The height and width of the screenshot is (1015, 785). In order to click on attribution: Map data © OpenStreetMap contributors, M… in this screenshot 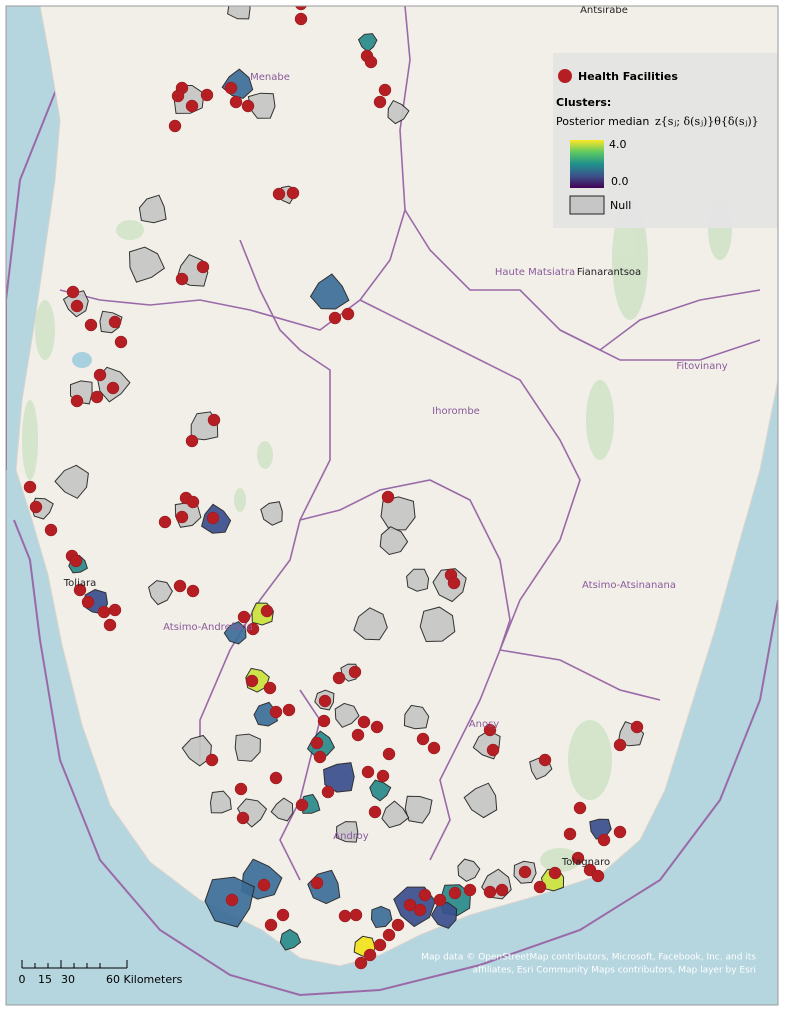, I will do `click(588, 958)`.